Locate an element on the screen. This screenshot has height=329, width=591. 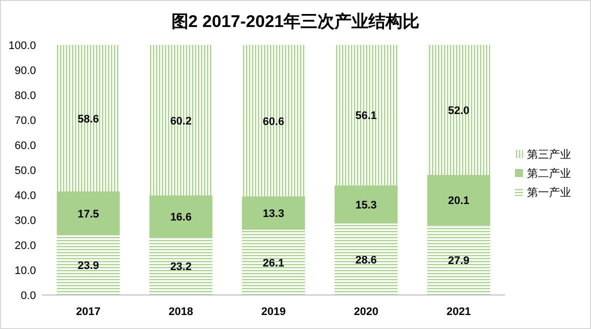
x-tick-label: 2020 is located at coordinates (366, 312).